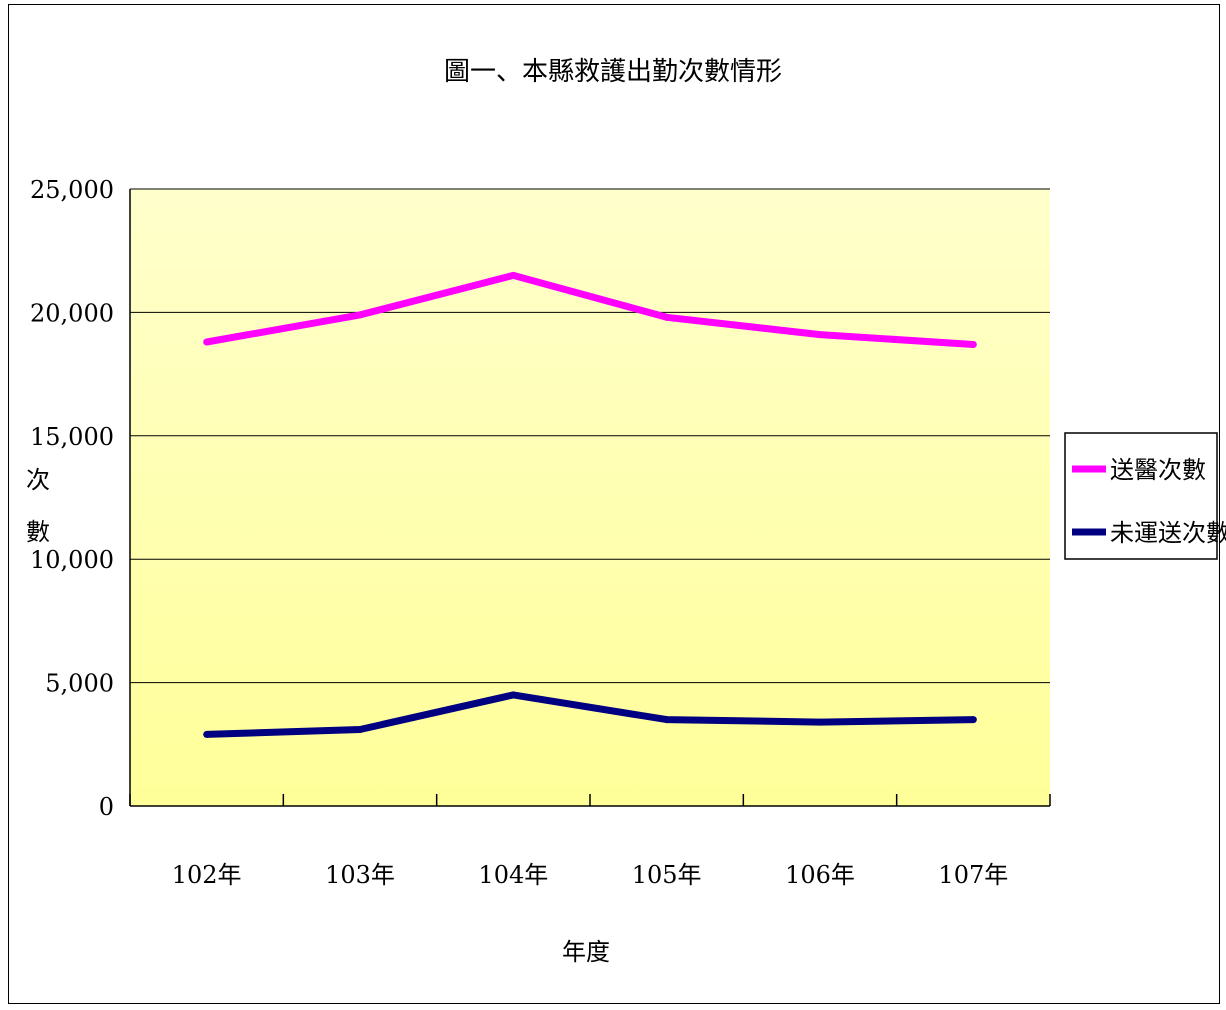 This screenshot has height=1010, width=1226. What do you see at coordinates (38, 532) in the screenshot?
I see `y-axis-label-char: 數` at bounding box center [38, 532].